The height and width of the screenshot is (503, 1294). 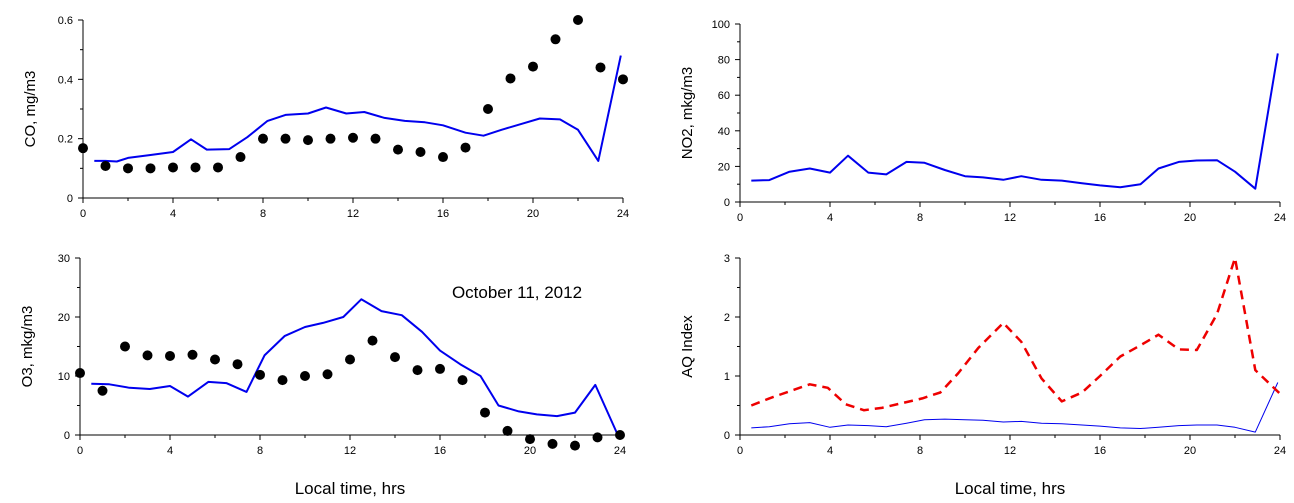 I want to click on aq-series-0-line, so click(x=1015, y=407).